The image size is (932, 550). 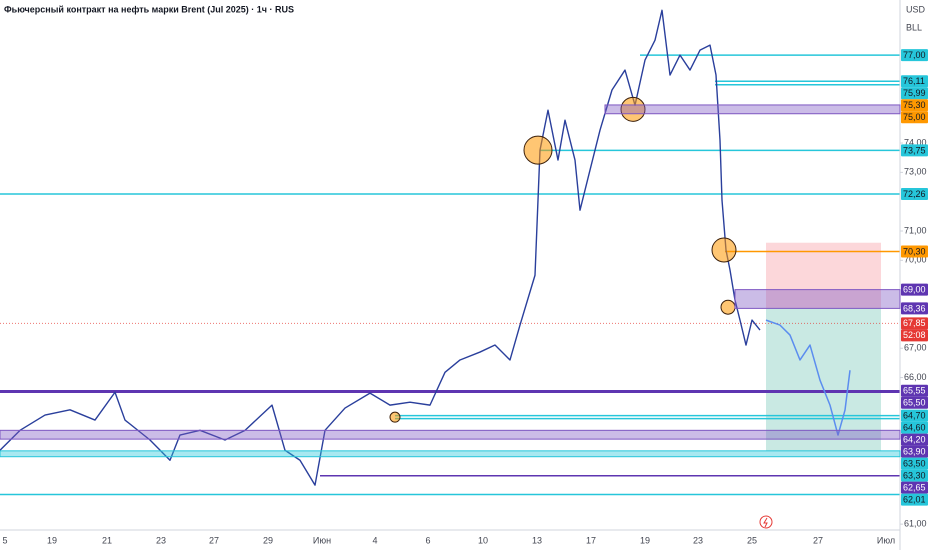 I want to click on x-tick-label: Июн, so click(x=322, y=540).